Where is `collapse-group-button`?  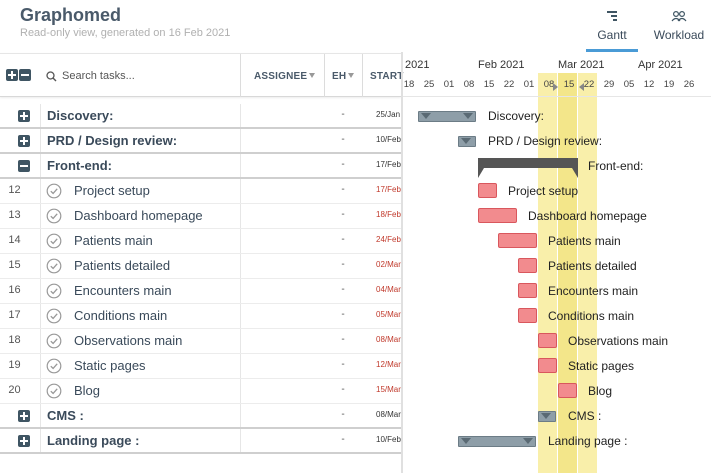 collapse-group-button is located at coordinates (24, 166).